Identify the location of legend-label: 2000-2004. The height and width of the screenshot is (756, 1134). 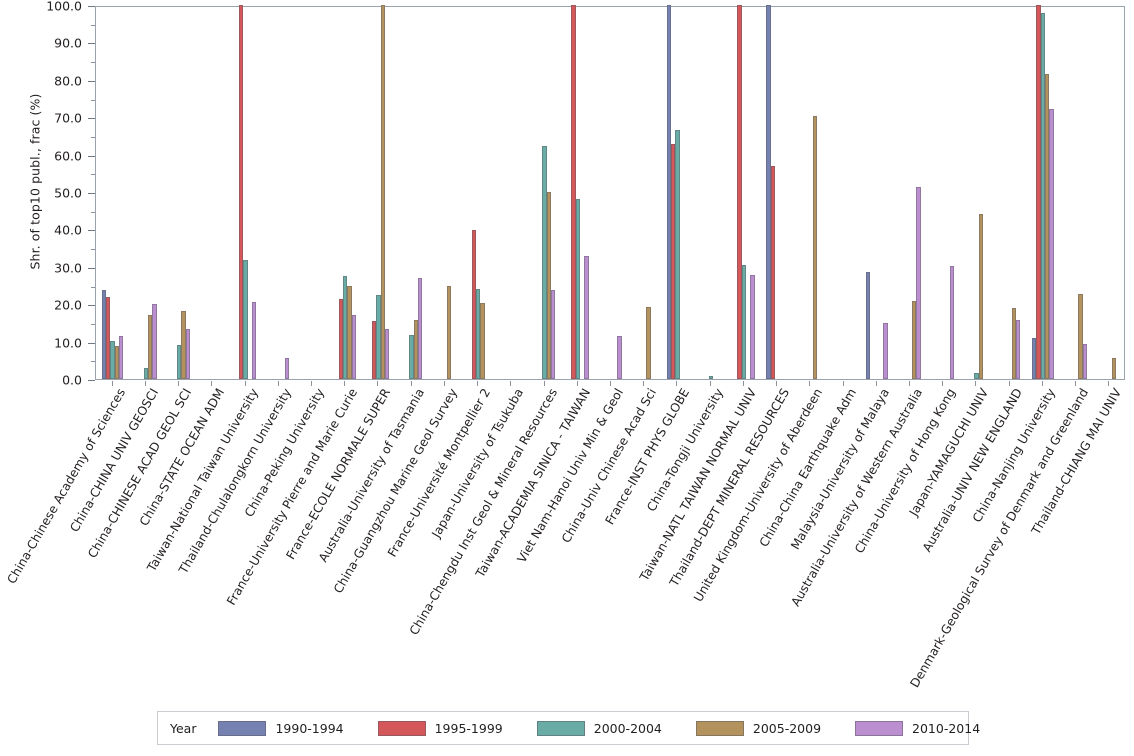
(627, 728).